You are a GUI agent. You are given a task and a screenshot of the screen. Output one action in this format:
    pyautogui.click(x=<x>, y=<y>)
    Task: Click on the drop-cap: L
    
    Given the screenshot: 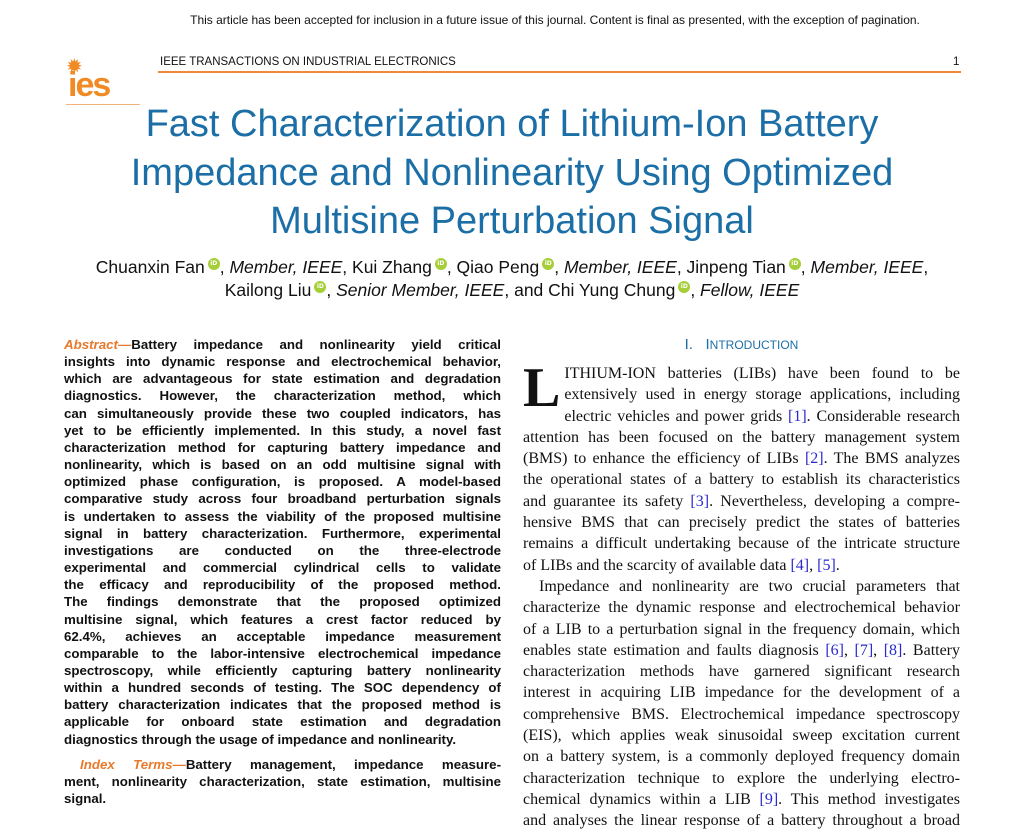 What is the action you would take?
    pyautogui.click(x=542, y=388)
    